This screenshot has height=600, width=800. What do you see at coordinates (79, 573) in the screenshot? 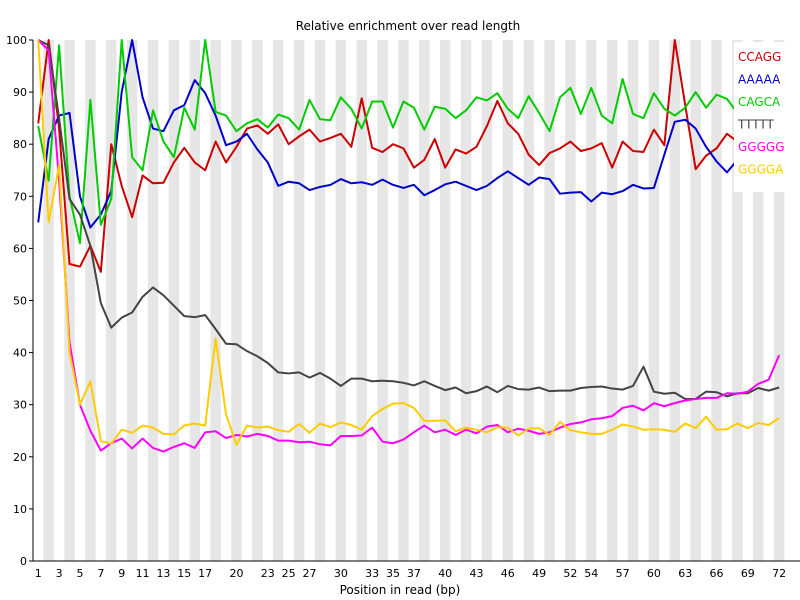
I see `x-tick-label: 5` at bounding box center [79, 573].